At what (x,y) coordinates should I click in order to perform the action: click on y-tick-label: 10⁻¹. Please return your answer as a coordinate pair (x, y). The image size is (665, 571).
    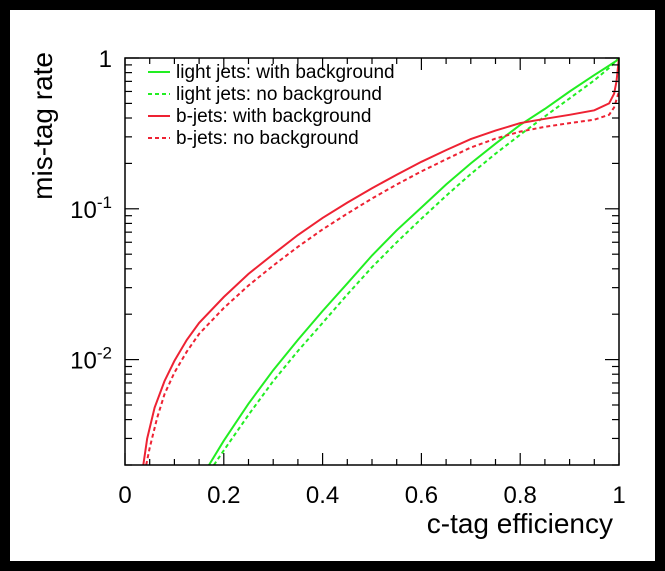
    Looking at the image, I should click on (91, 208).